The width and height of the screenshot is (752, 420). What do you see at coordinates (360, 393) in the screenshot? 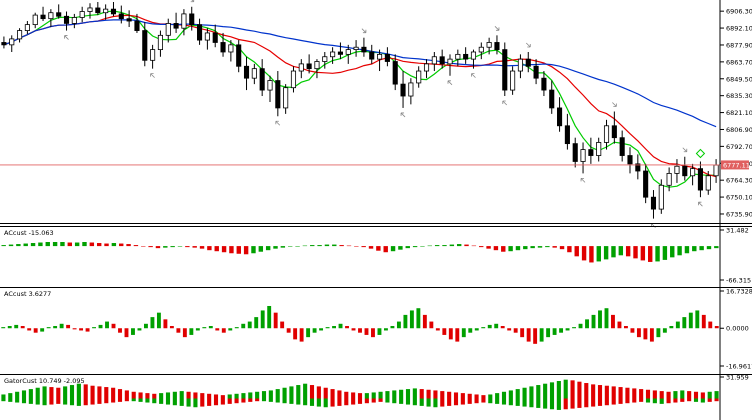
I see `gator-oscillator-panel: GatorCust 10.749 -2.095` at bounding box center [360, 393].